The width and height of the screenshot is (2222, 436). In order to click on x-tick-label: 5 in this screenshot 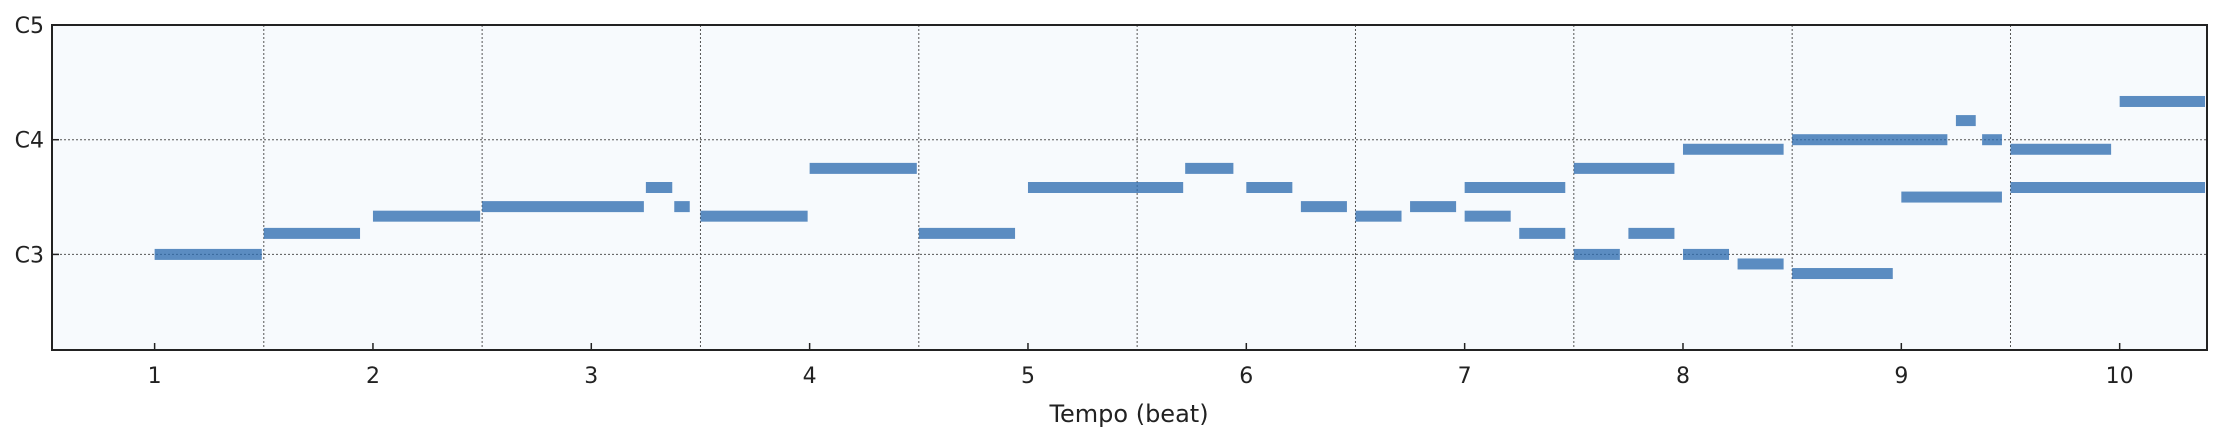, I will do `click(1028, 376)`.